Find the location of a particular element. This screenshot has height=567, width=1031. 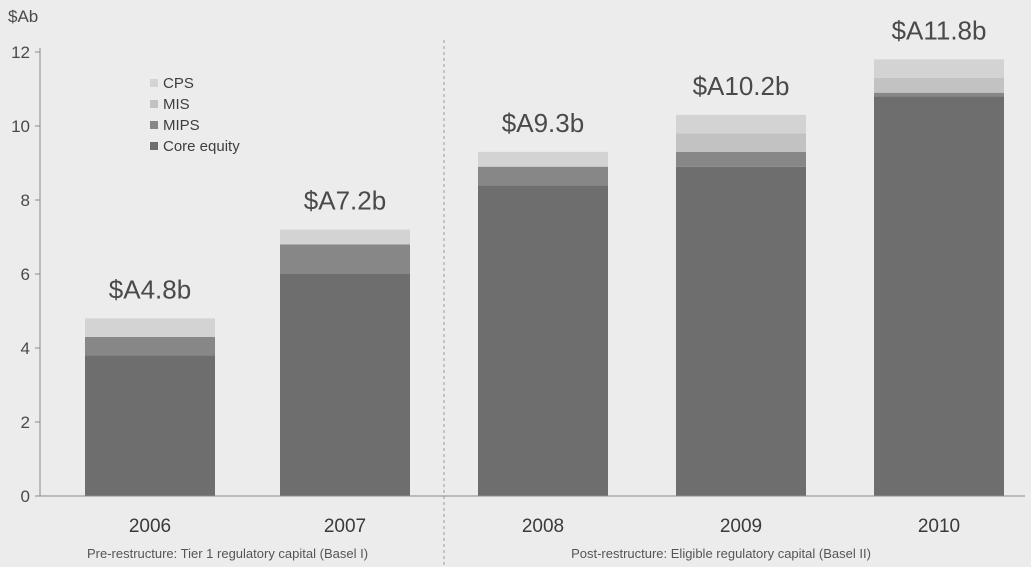

total-label-2007: $A7.2b is located at coordinates (345, 201).